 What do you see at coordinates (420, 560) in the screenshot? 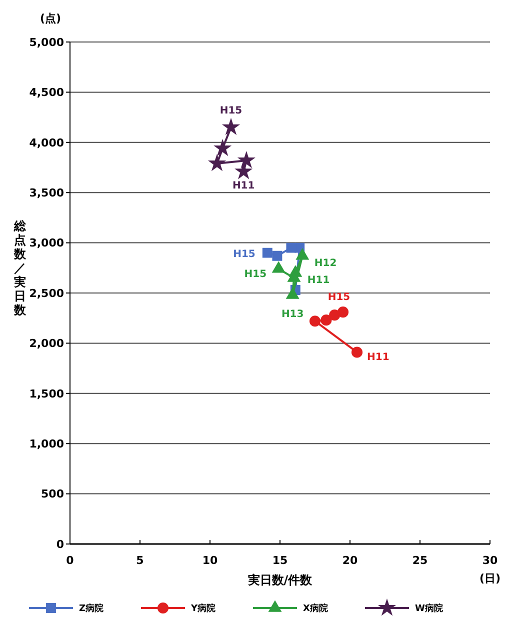
I see `x-tick-label: 25` at bounding box center [420, 560].